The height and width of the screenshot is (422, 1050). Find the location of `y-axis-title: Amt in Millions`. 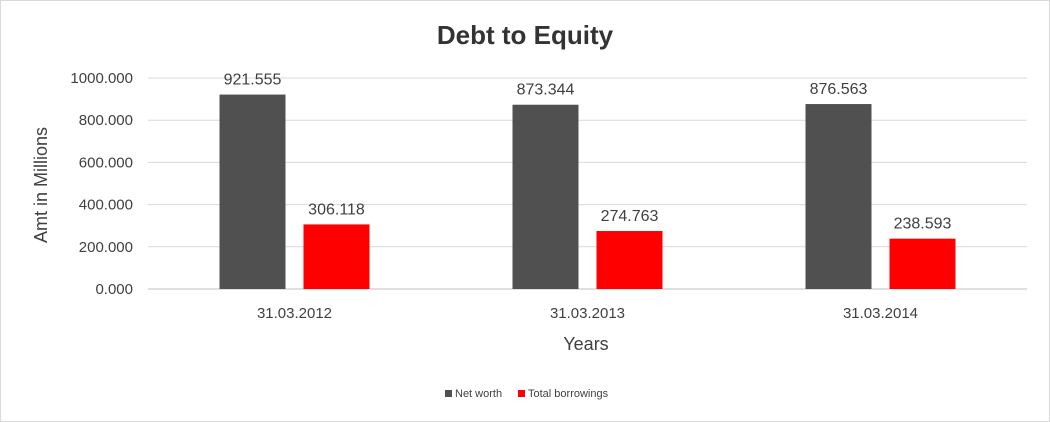

y-axis-title: Amt in Millions is located at coordinates (41, 185).